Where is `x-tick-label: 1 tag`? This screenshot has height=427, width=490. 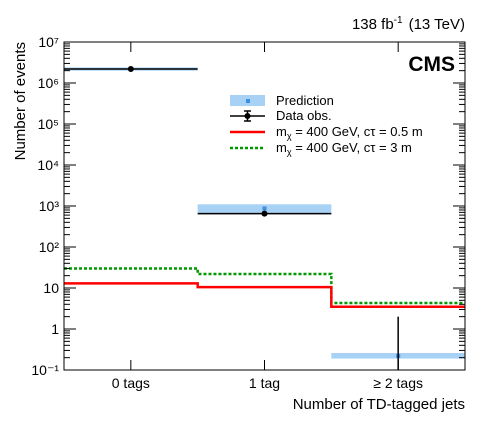
x-tick-label: 1 tag is located at coordinates (264, 383).